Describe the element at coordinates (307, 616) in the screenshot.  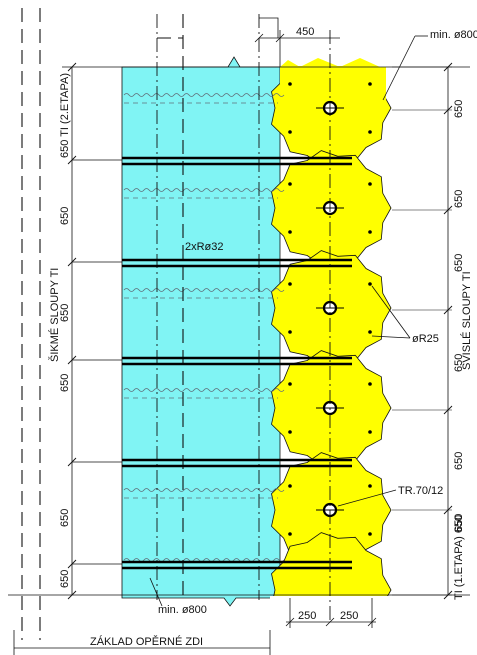
I see `bottom-dimension-label-1: 250` at that location.